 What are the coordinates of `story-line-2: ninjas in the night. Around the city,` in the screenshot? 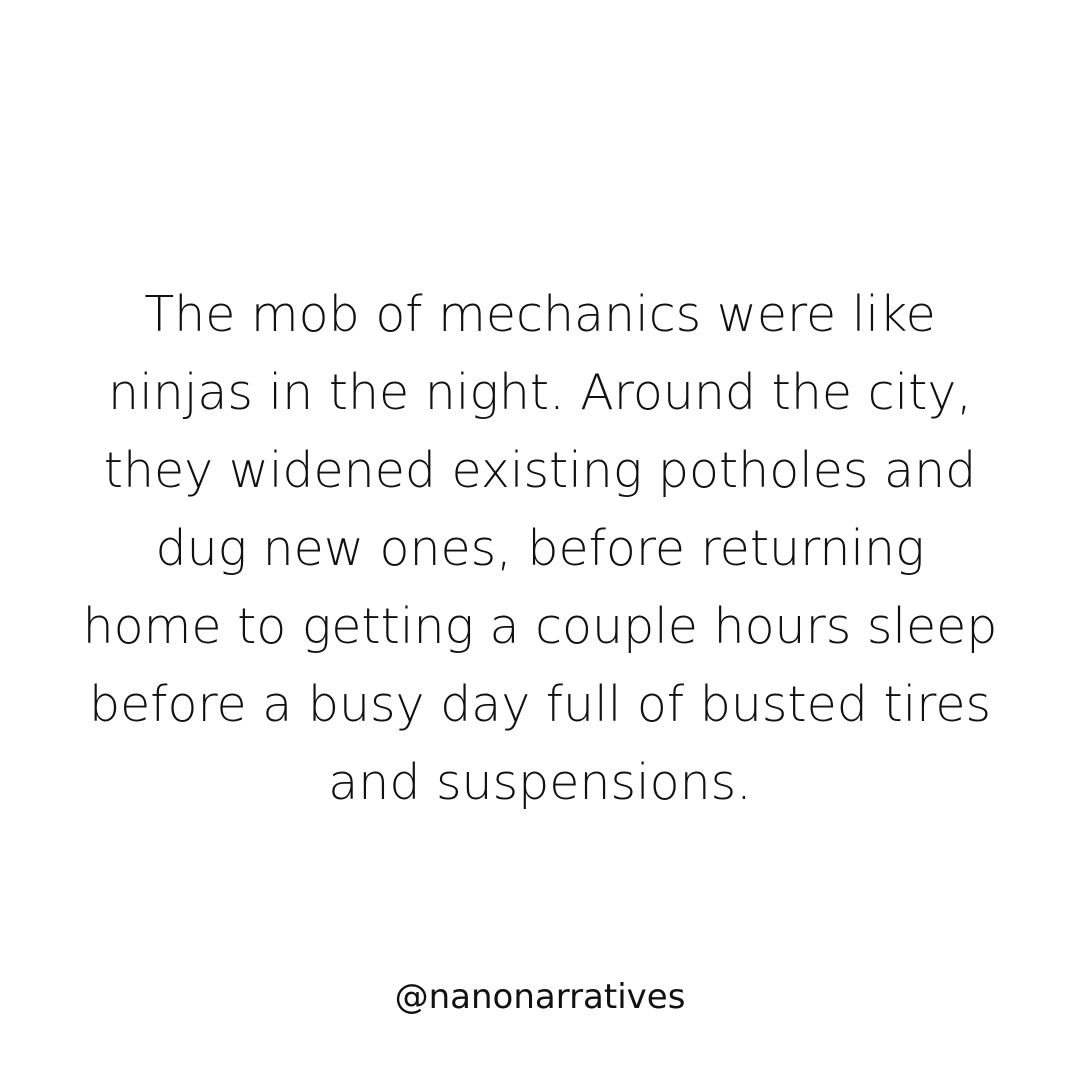 It's located at (540, 392).